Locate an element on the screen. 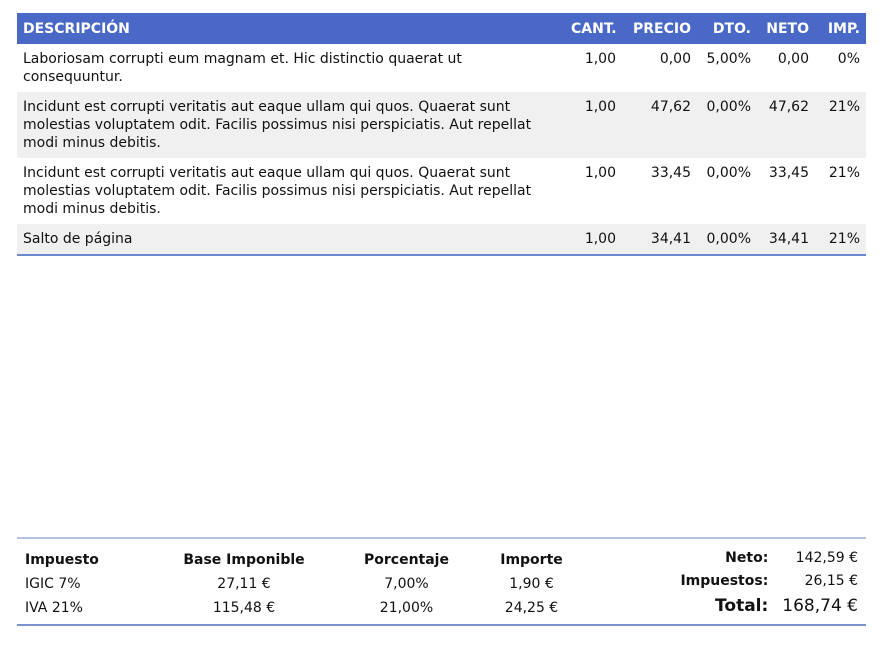 This screenshot has width=887, height=648. column-header: DTO. is located at coordinates (727, 28).